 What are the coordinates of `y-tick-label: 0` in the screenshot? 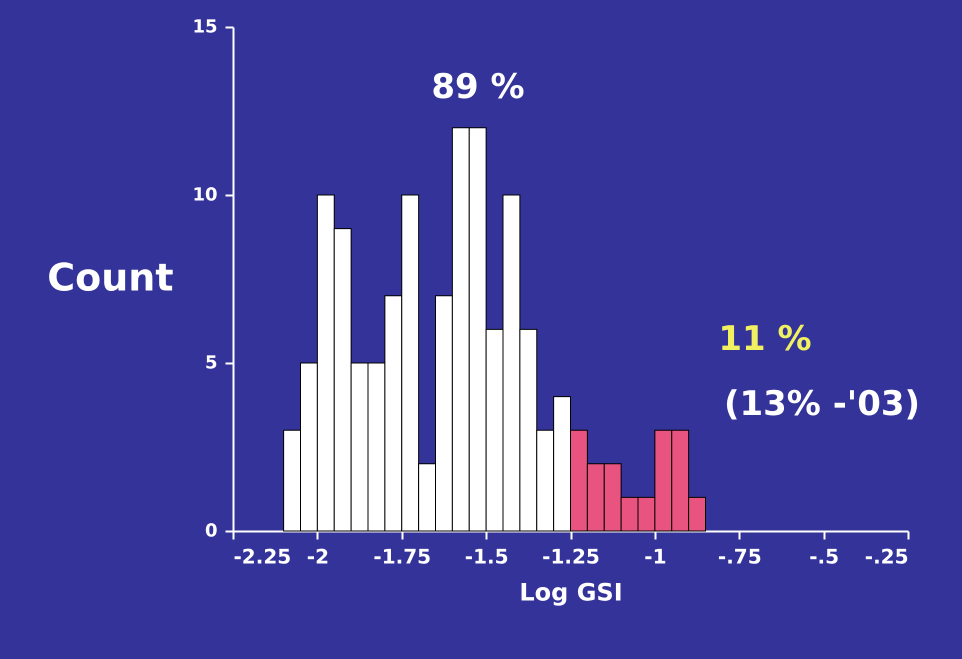 It's located at (211, 531).